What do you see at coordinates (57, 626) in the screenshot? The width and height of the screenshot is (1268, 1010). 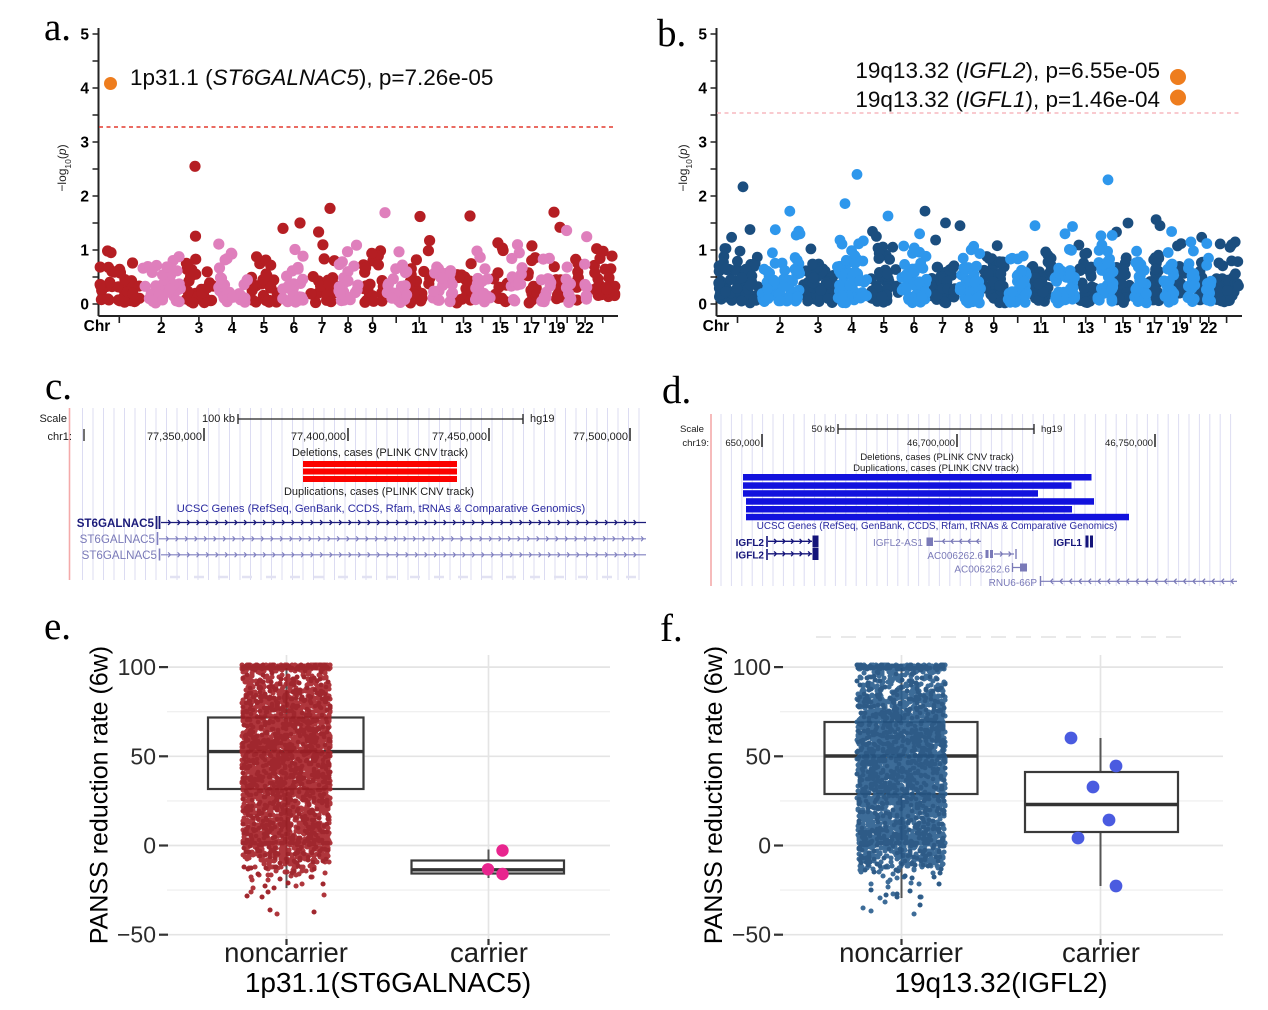 I see `svg-text: e.` at bounding box center [57, 626].